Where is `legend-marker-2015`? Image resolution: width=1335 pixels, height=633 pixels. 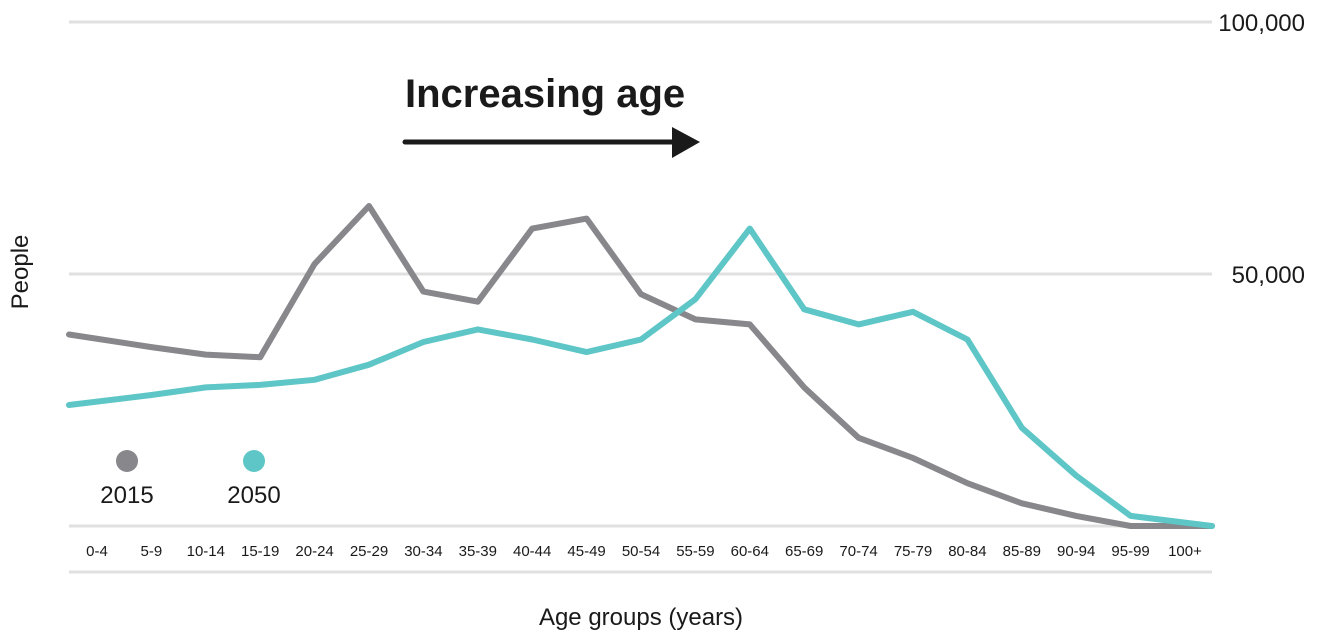
legend-marker-2015 is located at coordinates (127, 461).